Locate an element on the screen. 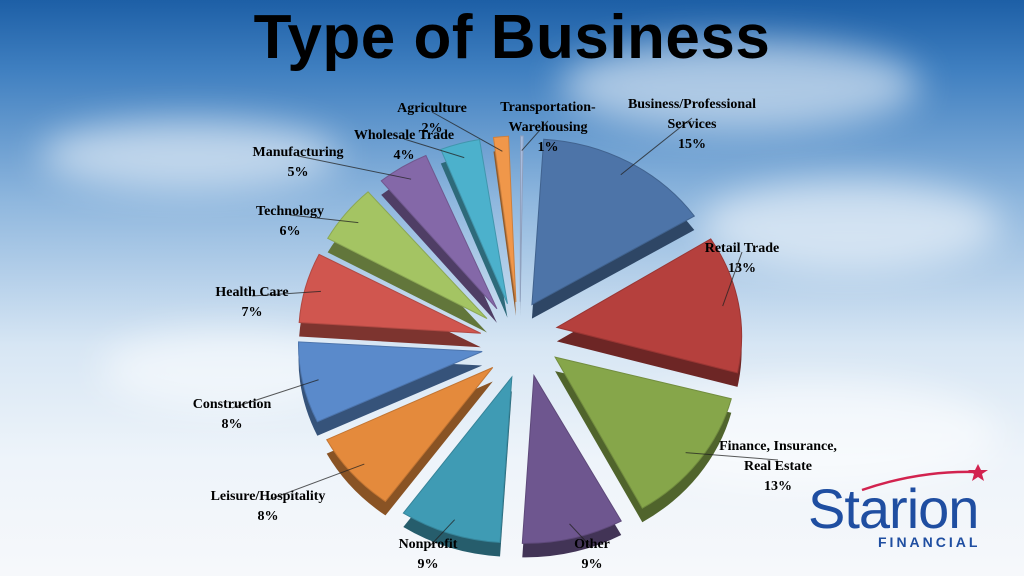 Image resolution: width=1024 pixels, height=576 pixels. pie-slice-side is located at coordinates (474, 235).